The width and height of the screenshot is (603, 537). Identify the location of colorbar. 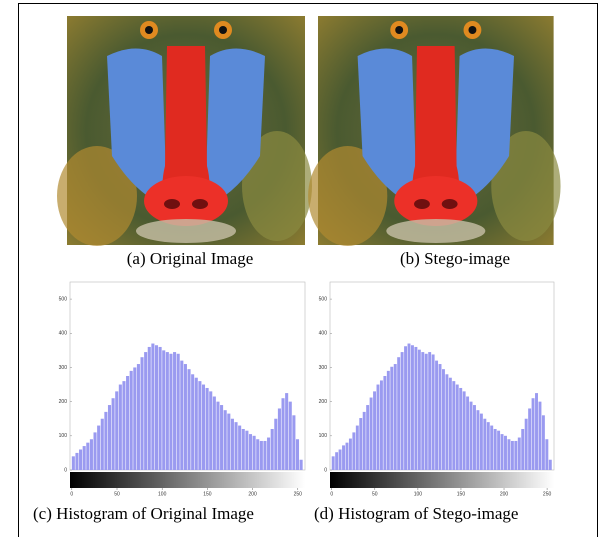
(442, 480).